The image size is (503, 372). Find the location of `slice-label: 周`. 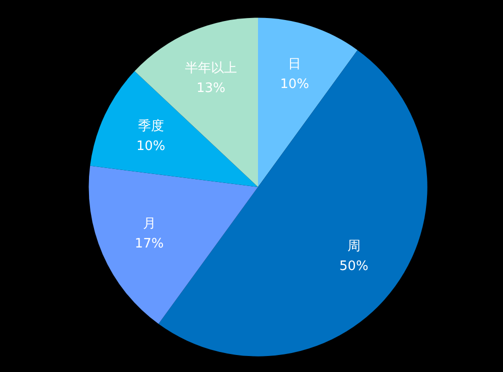

slice-label: 周 is located at coordinates (353, 246).